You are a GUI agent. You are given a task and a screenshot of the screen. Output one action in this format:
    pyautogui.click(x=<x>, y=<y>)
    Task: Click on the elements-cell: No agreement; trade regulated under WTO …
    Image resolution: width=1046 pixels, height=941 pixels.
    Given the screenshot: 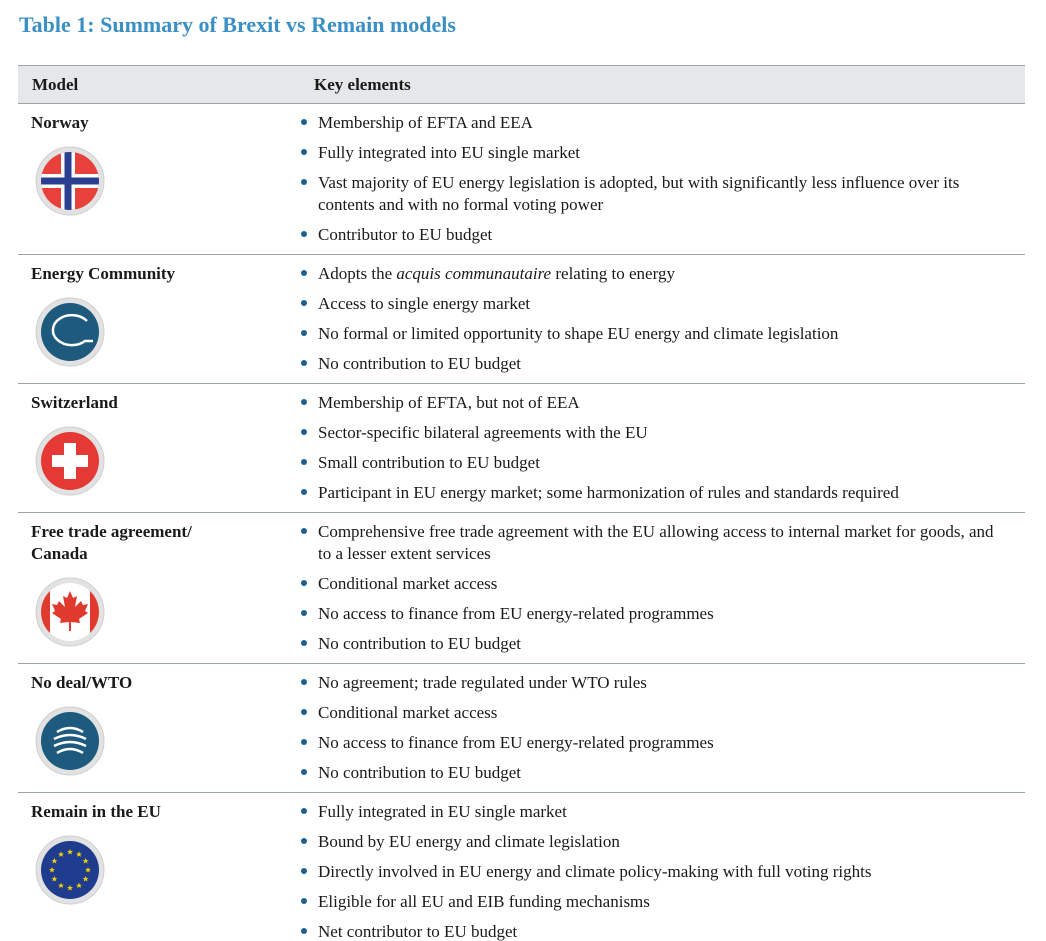 What is the action you would take?
    pyautogui.click(x=656, y=728)
    